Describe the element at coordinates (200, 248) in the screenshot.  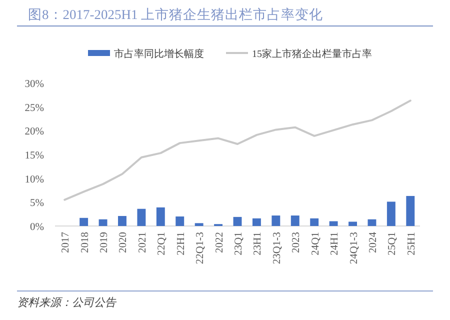
I see `x-tick-label: 22Q1-3` at that location.